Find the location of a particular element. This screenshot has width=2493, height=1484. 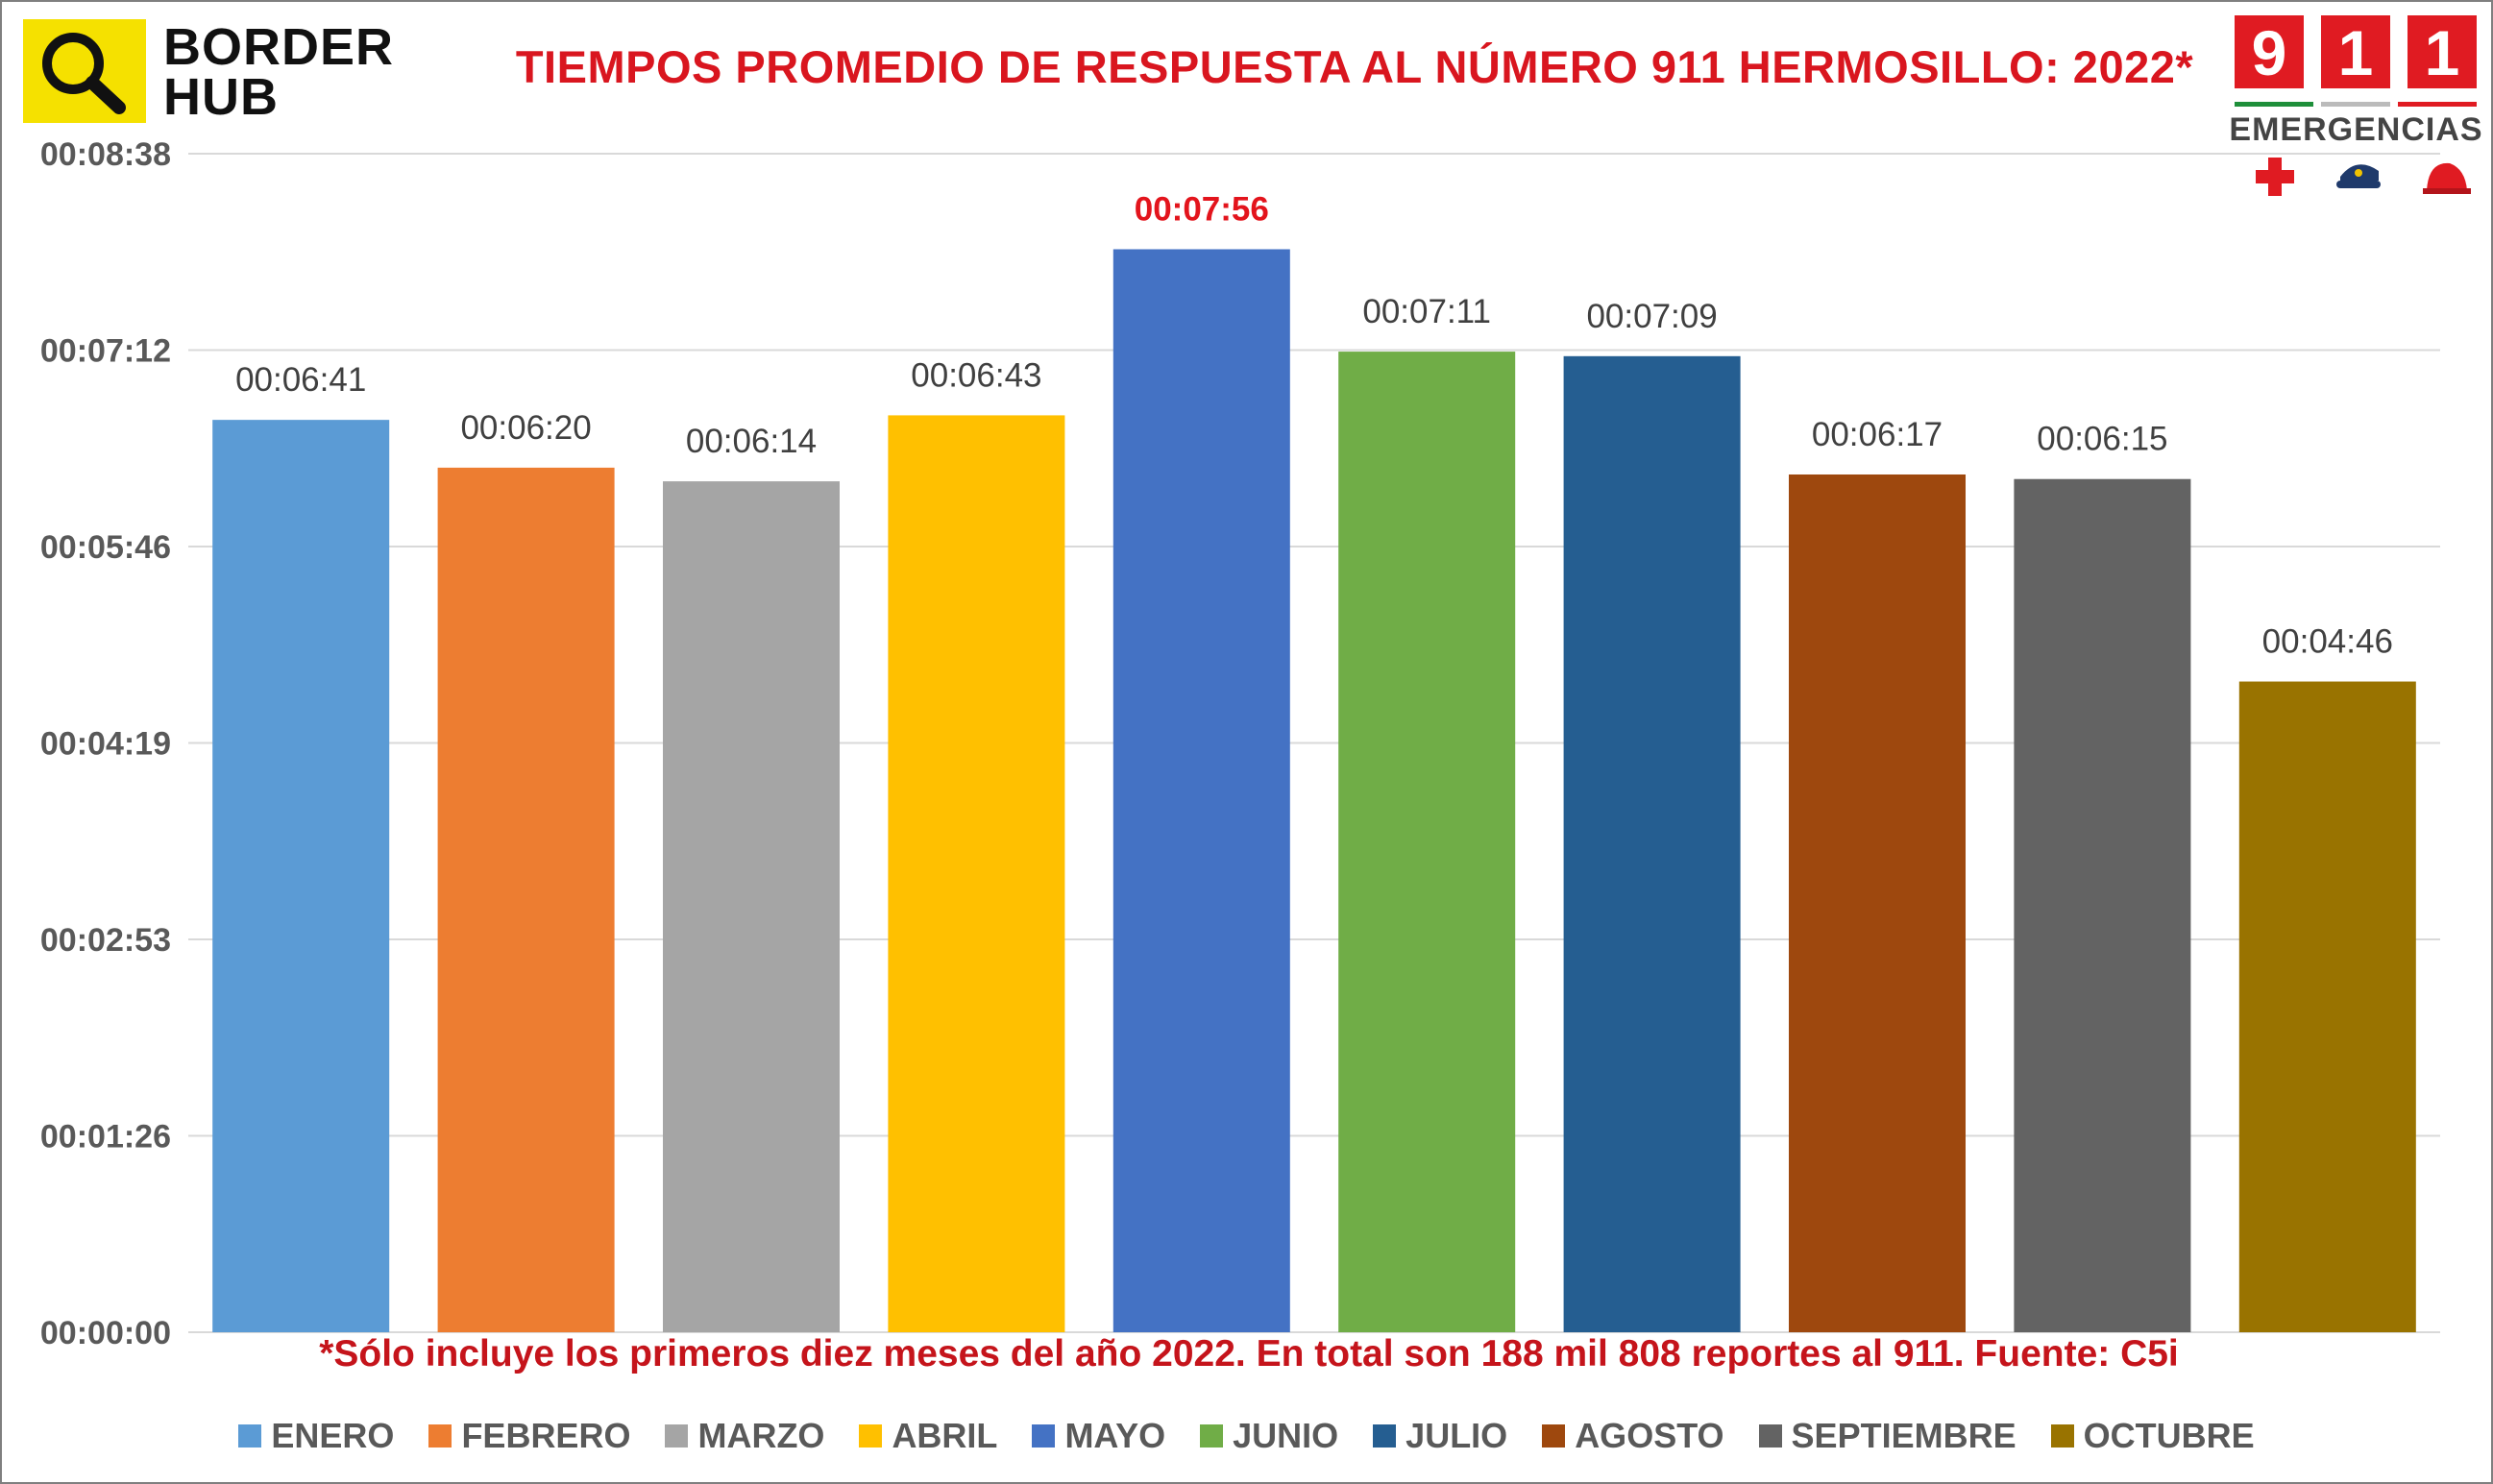

y-tick-label: 00:00:00 is located at coordinates (105, 1333).